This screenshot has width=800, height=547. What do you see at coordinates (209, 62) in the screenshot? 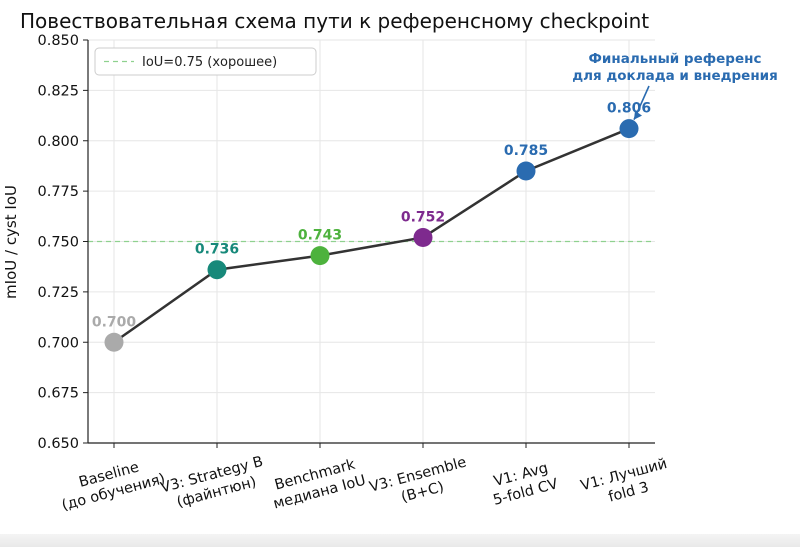
I see `legend-entry: IoU=0.75 (хорошее)` at bounding box center [209, 62].